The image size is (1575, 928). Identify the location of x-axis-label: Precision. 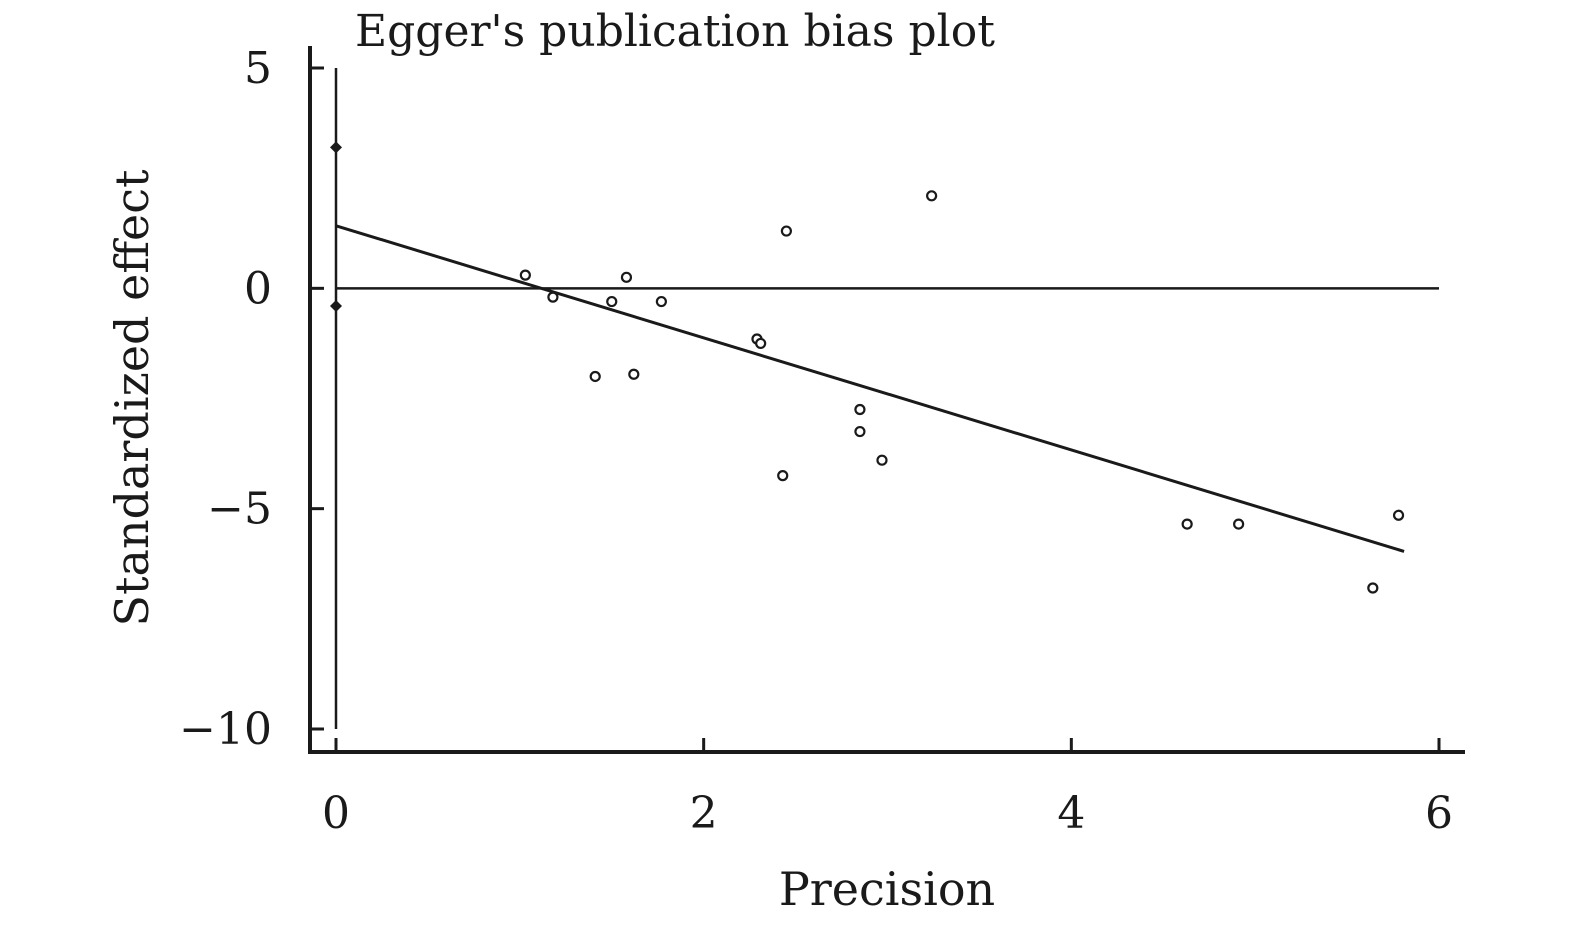
(887, 889).